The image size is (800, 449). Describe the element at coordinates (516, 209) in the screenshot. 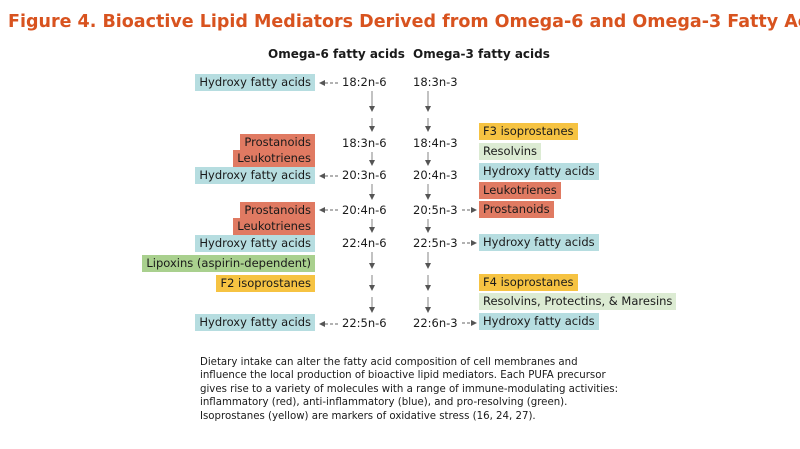

I see `omega3-mediator-tag: Prostanoids` at that location.